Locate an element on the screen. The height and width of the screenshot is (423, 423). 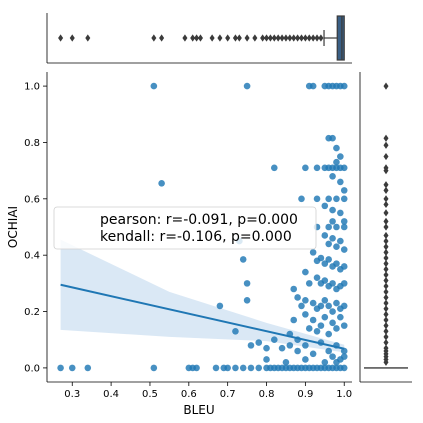
x-tick-label: 0.5 is located at coordinates (150, 394).